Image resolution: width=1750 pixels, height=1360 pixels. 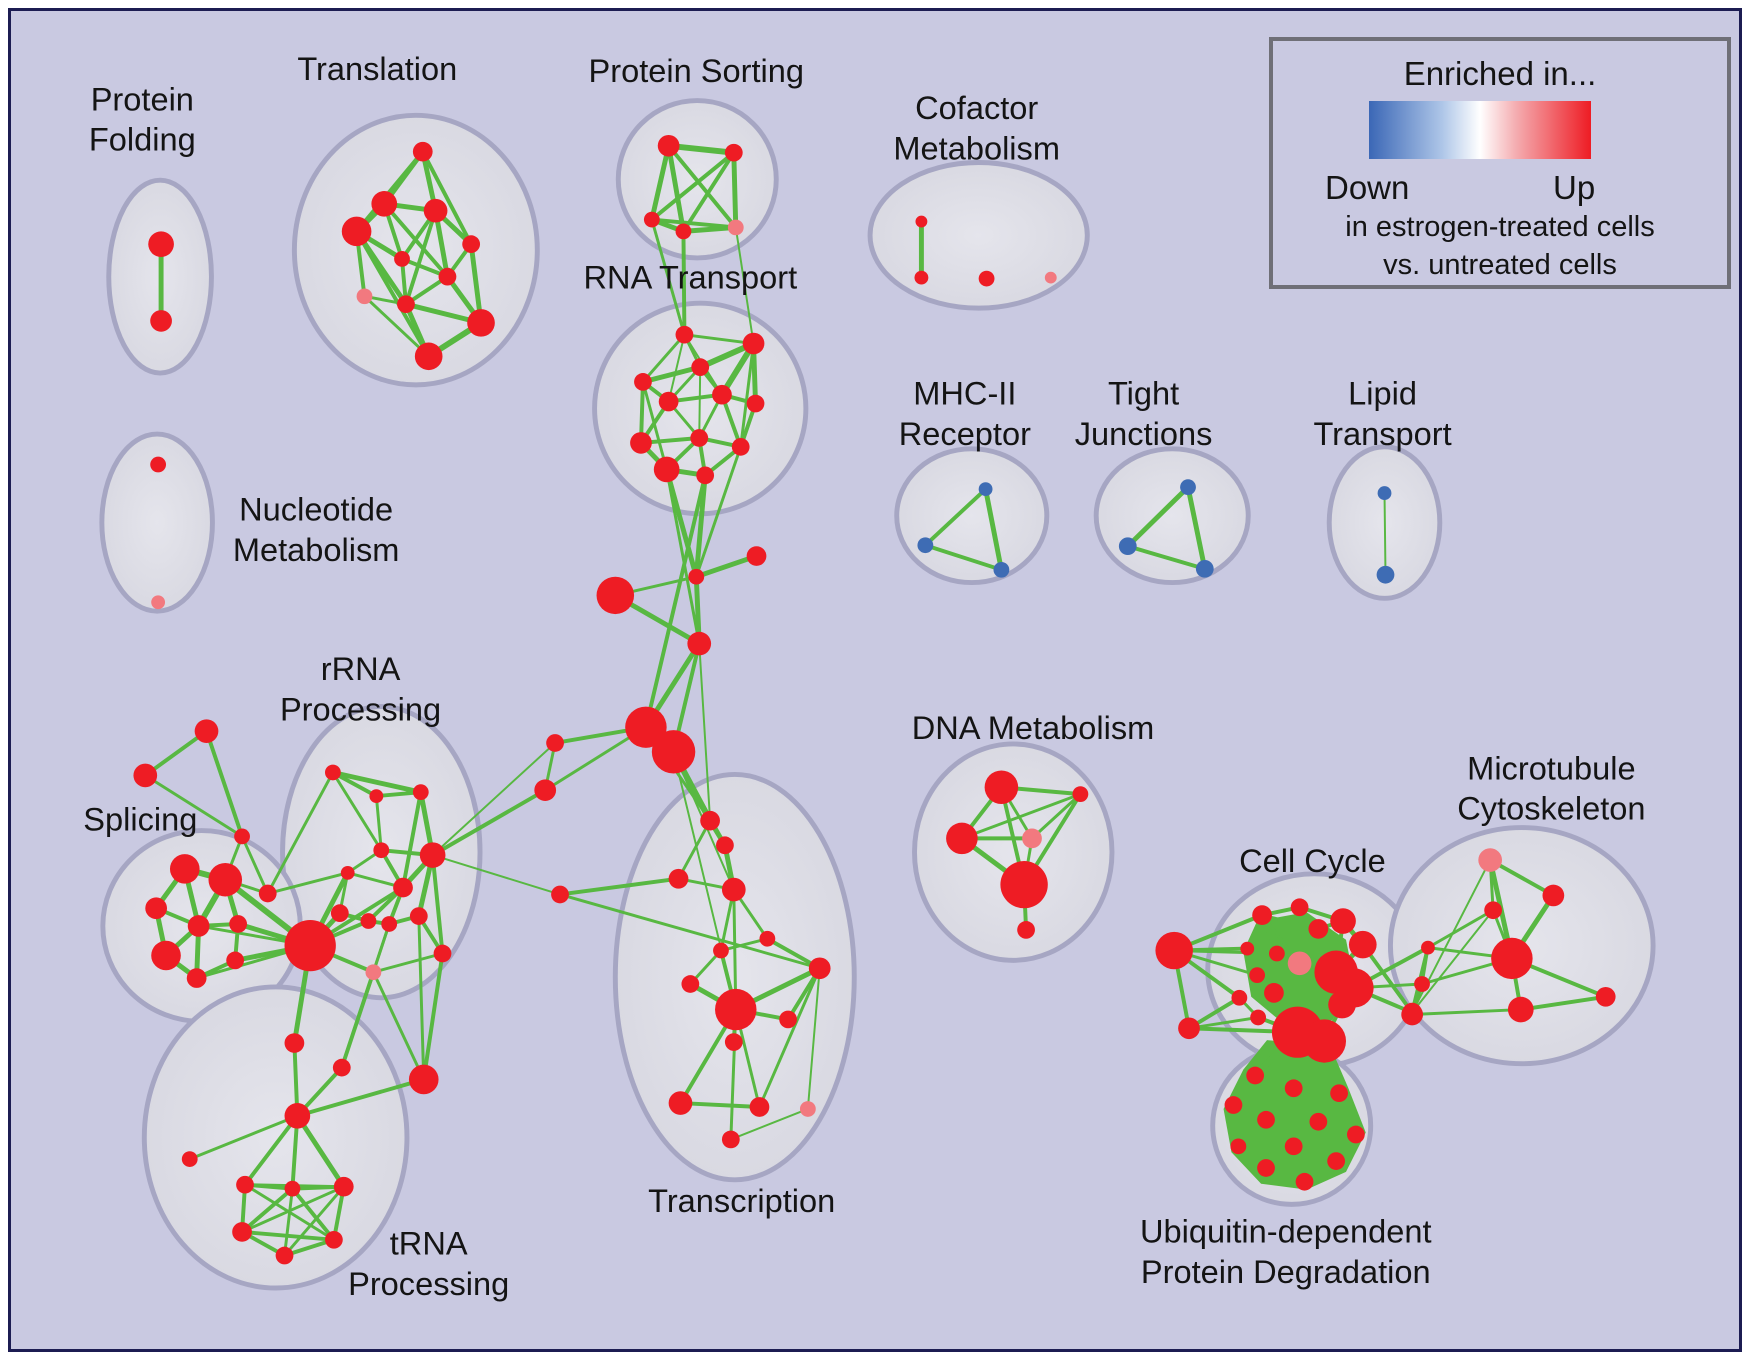 I want to click on cluster-label-nucleotide-metabolism: Nucleotide Metabolism, so click(x=316, y=530).